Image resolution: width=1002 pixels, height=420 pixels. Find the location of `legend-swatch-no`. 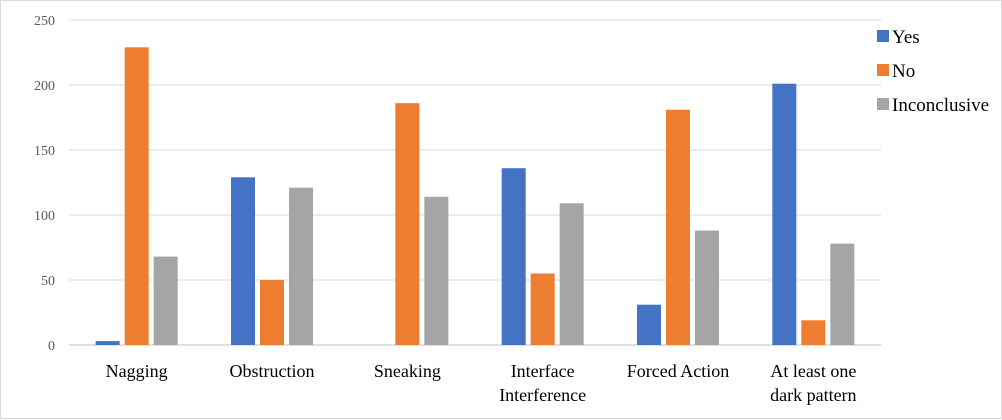

legend-swatch-no is located at coordinates (883, 70).